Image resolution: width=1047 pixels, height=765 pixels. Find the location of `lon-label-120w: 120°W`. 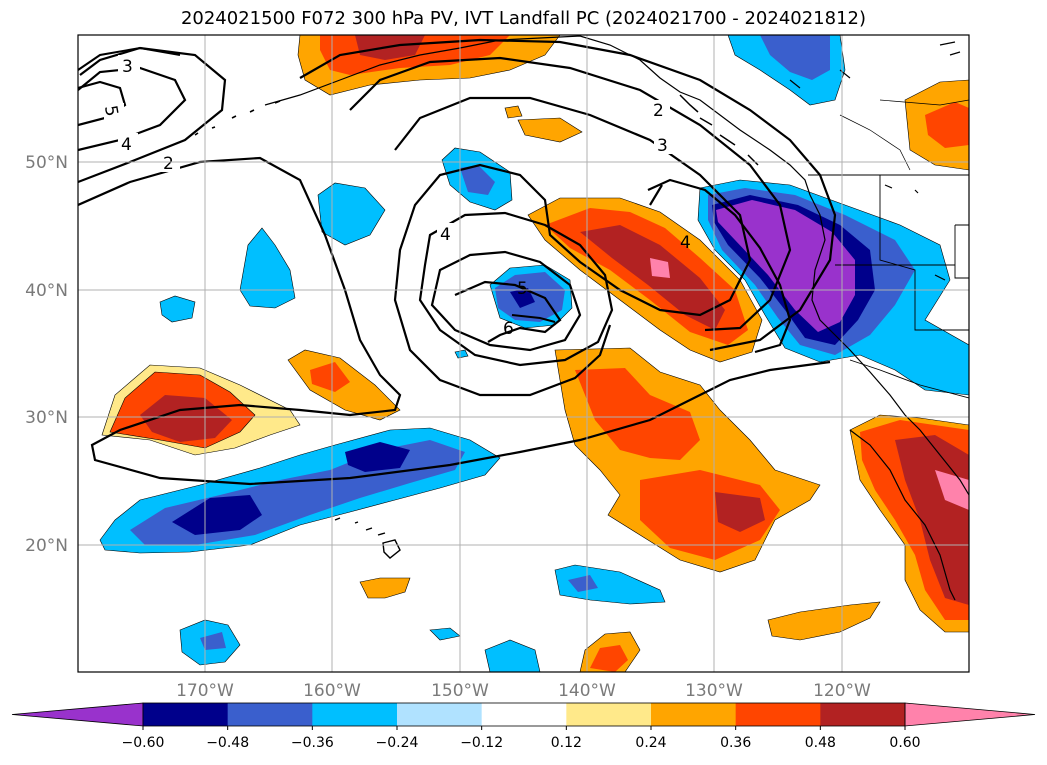

lon-label-120w: 120°W is located at coordinates (842, 691).